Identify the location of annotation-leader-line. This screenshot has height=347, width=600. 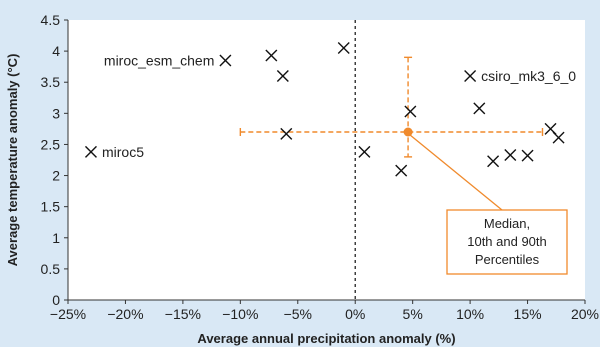
(456, 172).